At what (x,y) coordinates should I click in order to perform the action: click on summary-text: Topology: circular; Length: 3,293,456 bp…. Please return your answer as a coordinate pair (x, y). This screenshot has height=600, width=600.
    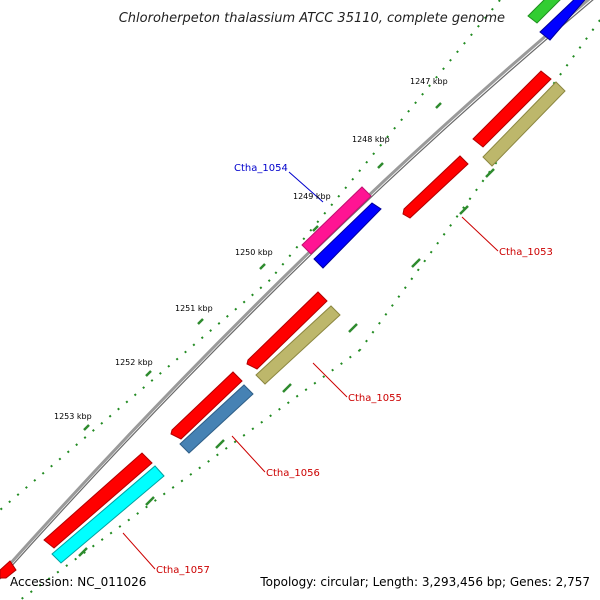
    Looking at the image, I should click on (424, 582).